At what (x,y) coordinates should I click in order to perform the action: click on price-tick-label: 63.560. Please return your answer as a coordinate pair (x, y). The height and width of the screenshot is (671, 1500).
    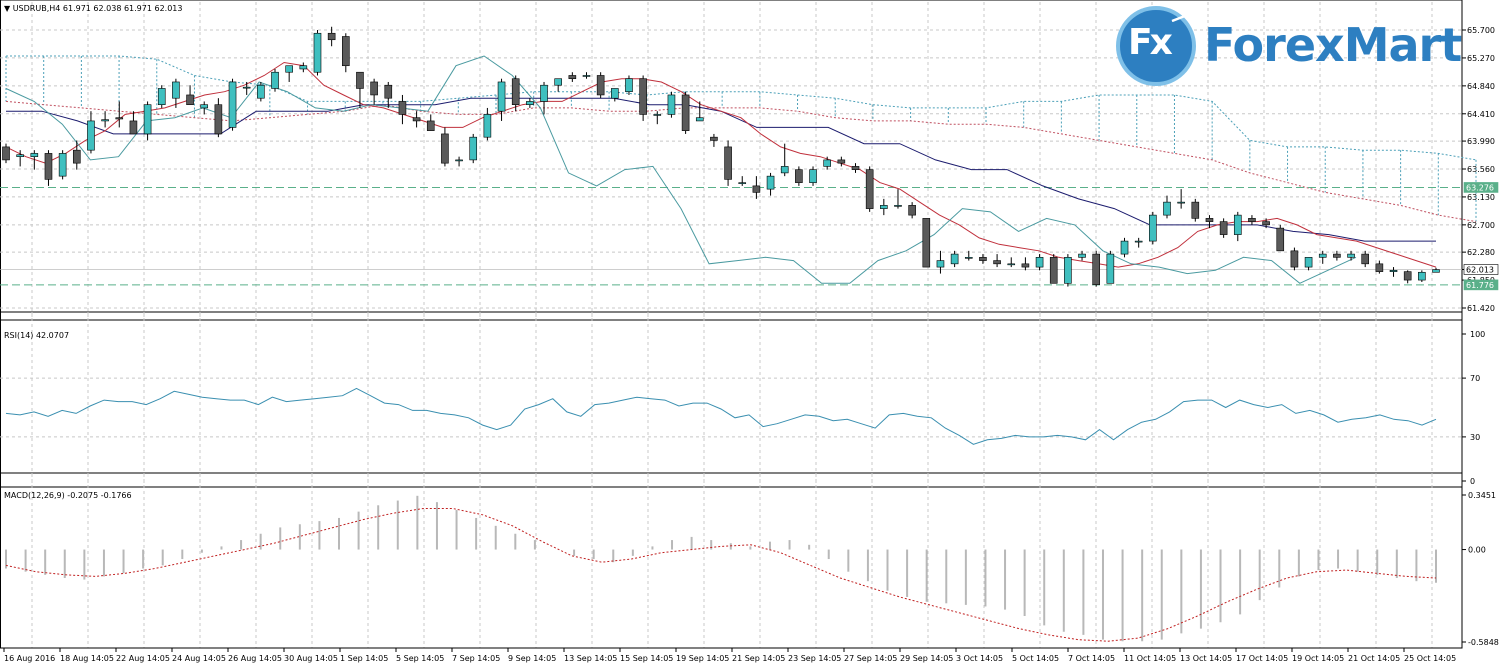
    Looking at the image, I should click on (1481, 169).